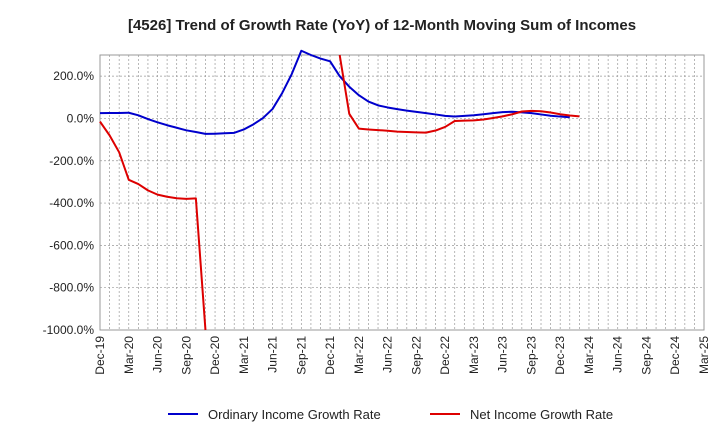 Image resolution: width=720 pixels, height=440 pixels. Describe the element at coordinates (531, 355) in the screenshot. I see `x-tick-label: Sep-23` at that location.